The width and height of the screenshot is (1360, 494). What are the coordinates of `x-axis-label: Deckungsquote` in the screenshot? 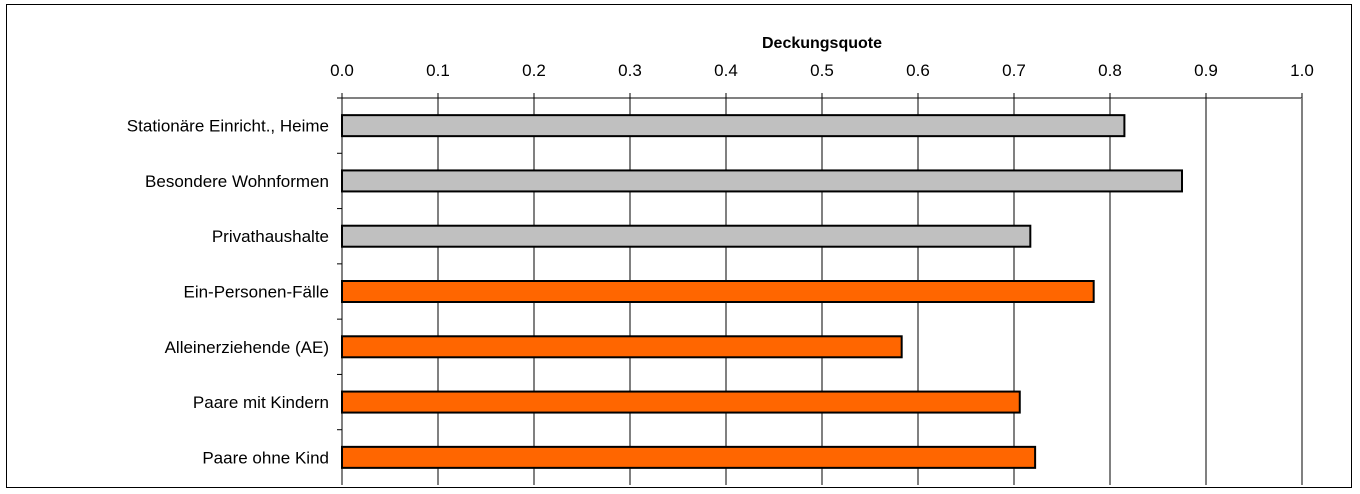 It's located at (822, 43).